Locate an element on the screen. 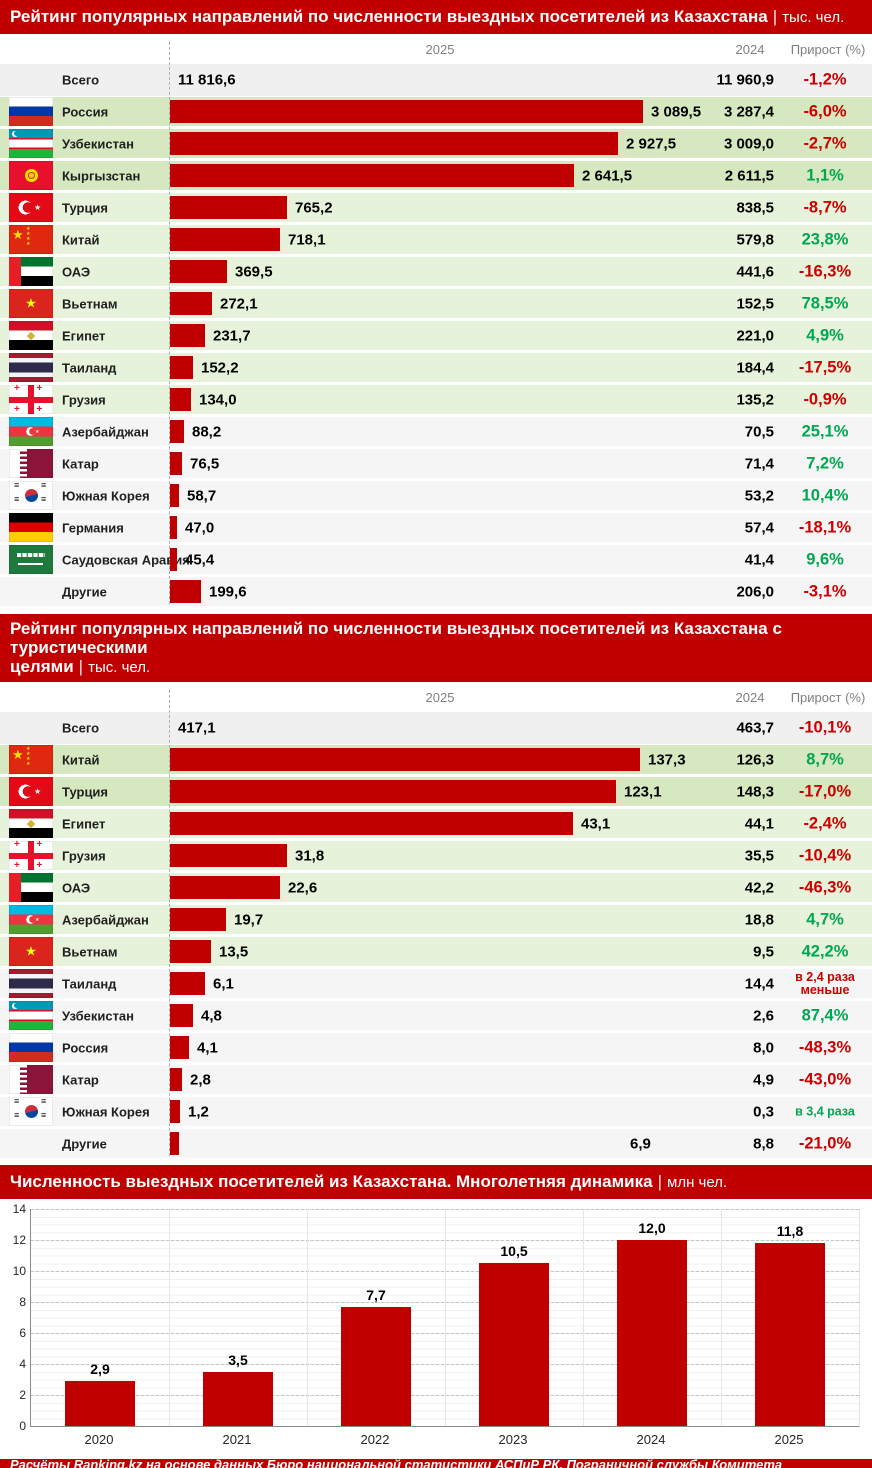 The width and height of the screenshot is (872, 1468). kr-flag-icon is located at coordinates (31, 1111).